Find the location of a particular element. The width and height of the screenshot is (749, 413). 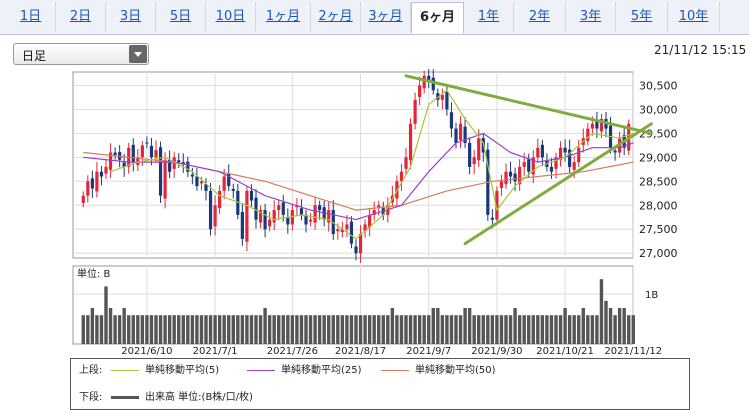

volume-tick-label: 1B is located at coordinates (651, 295).